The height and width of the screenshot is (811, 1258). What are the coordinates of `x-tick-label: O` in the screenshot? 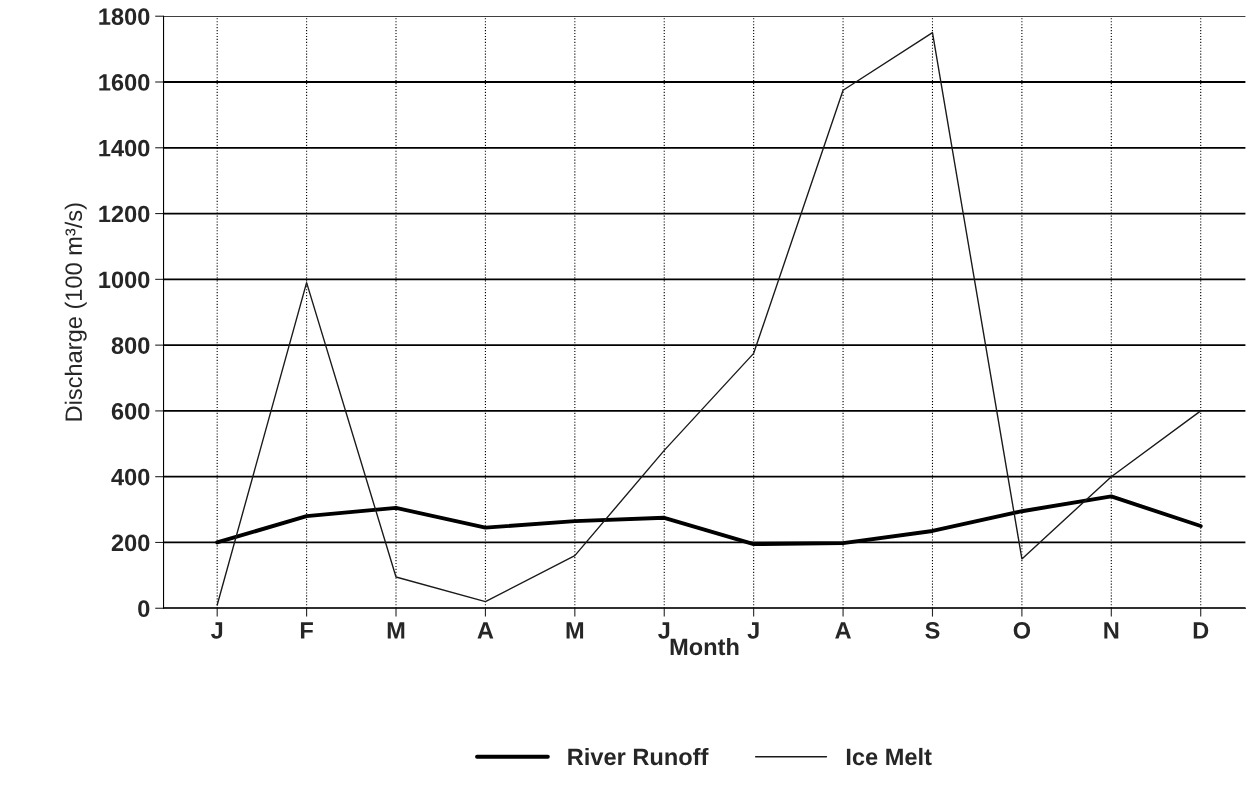 It's located at (1022, 630).